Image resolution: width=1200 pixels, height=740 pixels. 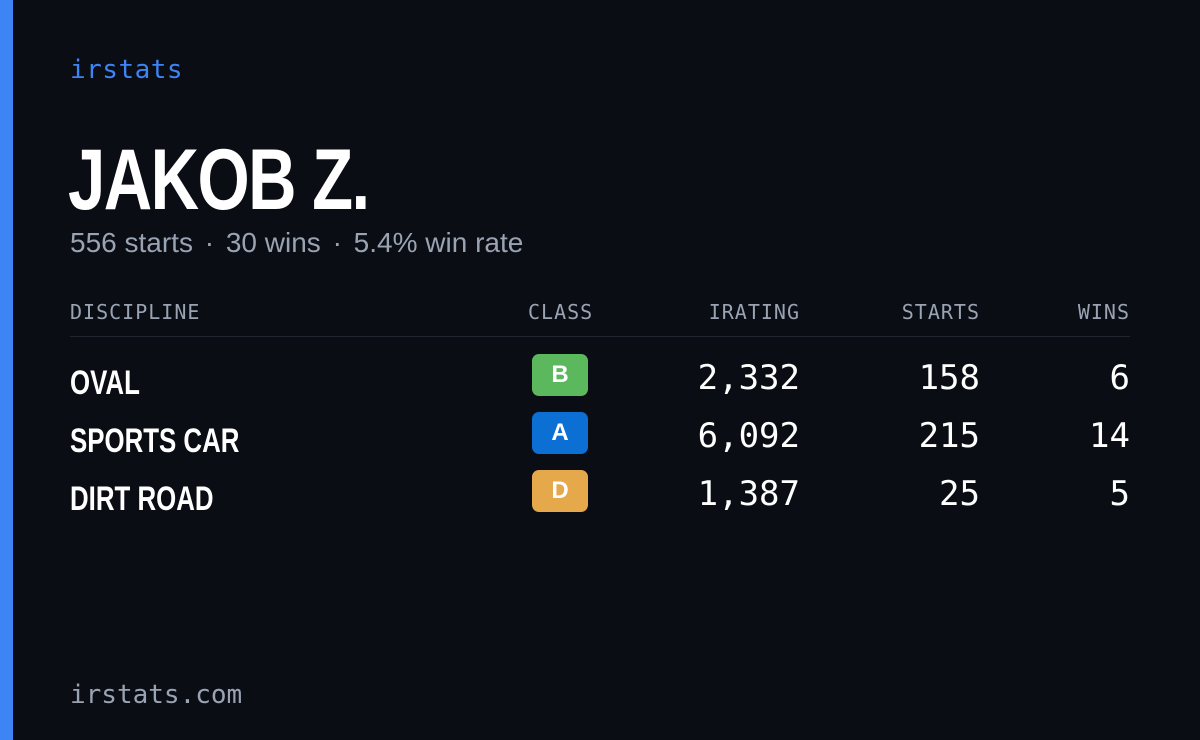 I want to click on header-irating: IRATING, so click(x=754, y=312).